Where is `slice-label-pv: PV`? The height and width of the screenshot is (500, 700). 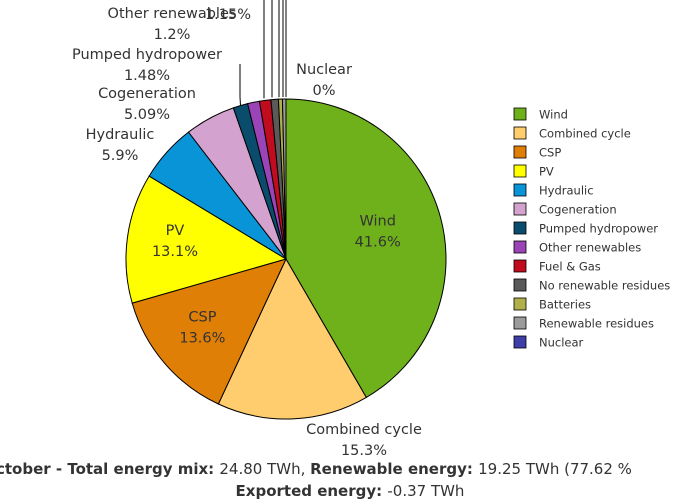 slice-label-pv: PV is located at coordinates (175, 231).